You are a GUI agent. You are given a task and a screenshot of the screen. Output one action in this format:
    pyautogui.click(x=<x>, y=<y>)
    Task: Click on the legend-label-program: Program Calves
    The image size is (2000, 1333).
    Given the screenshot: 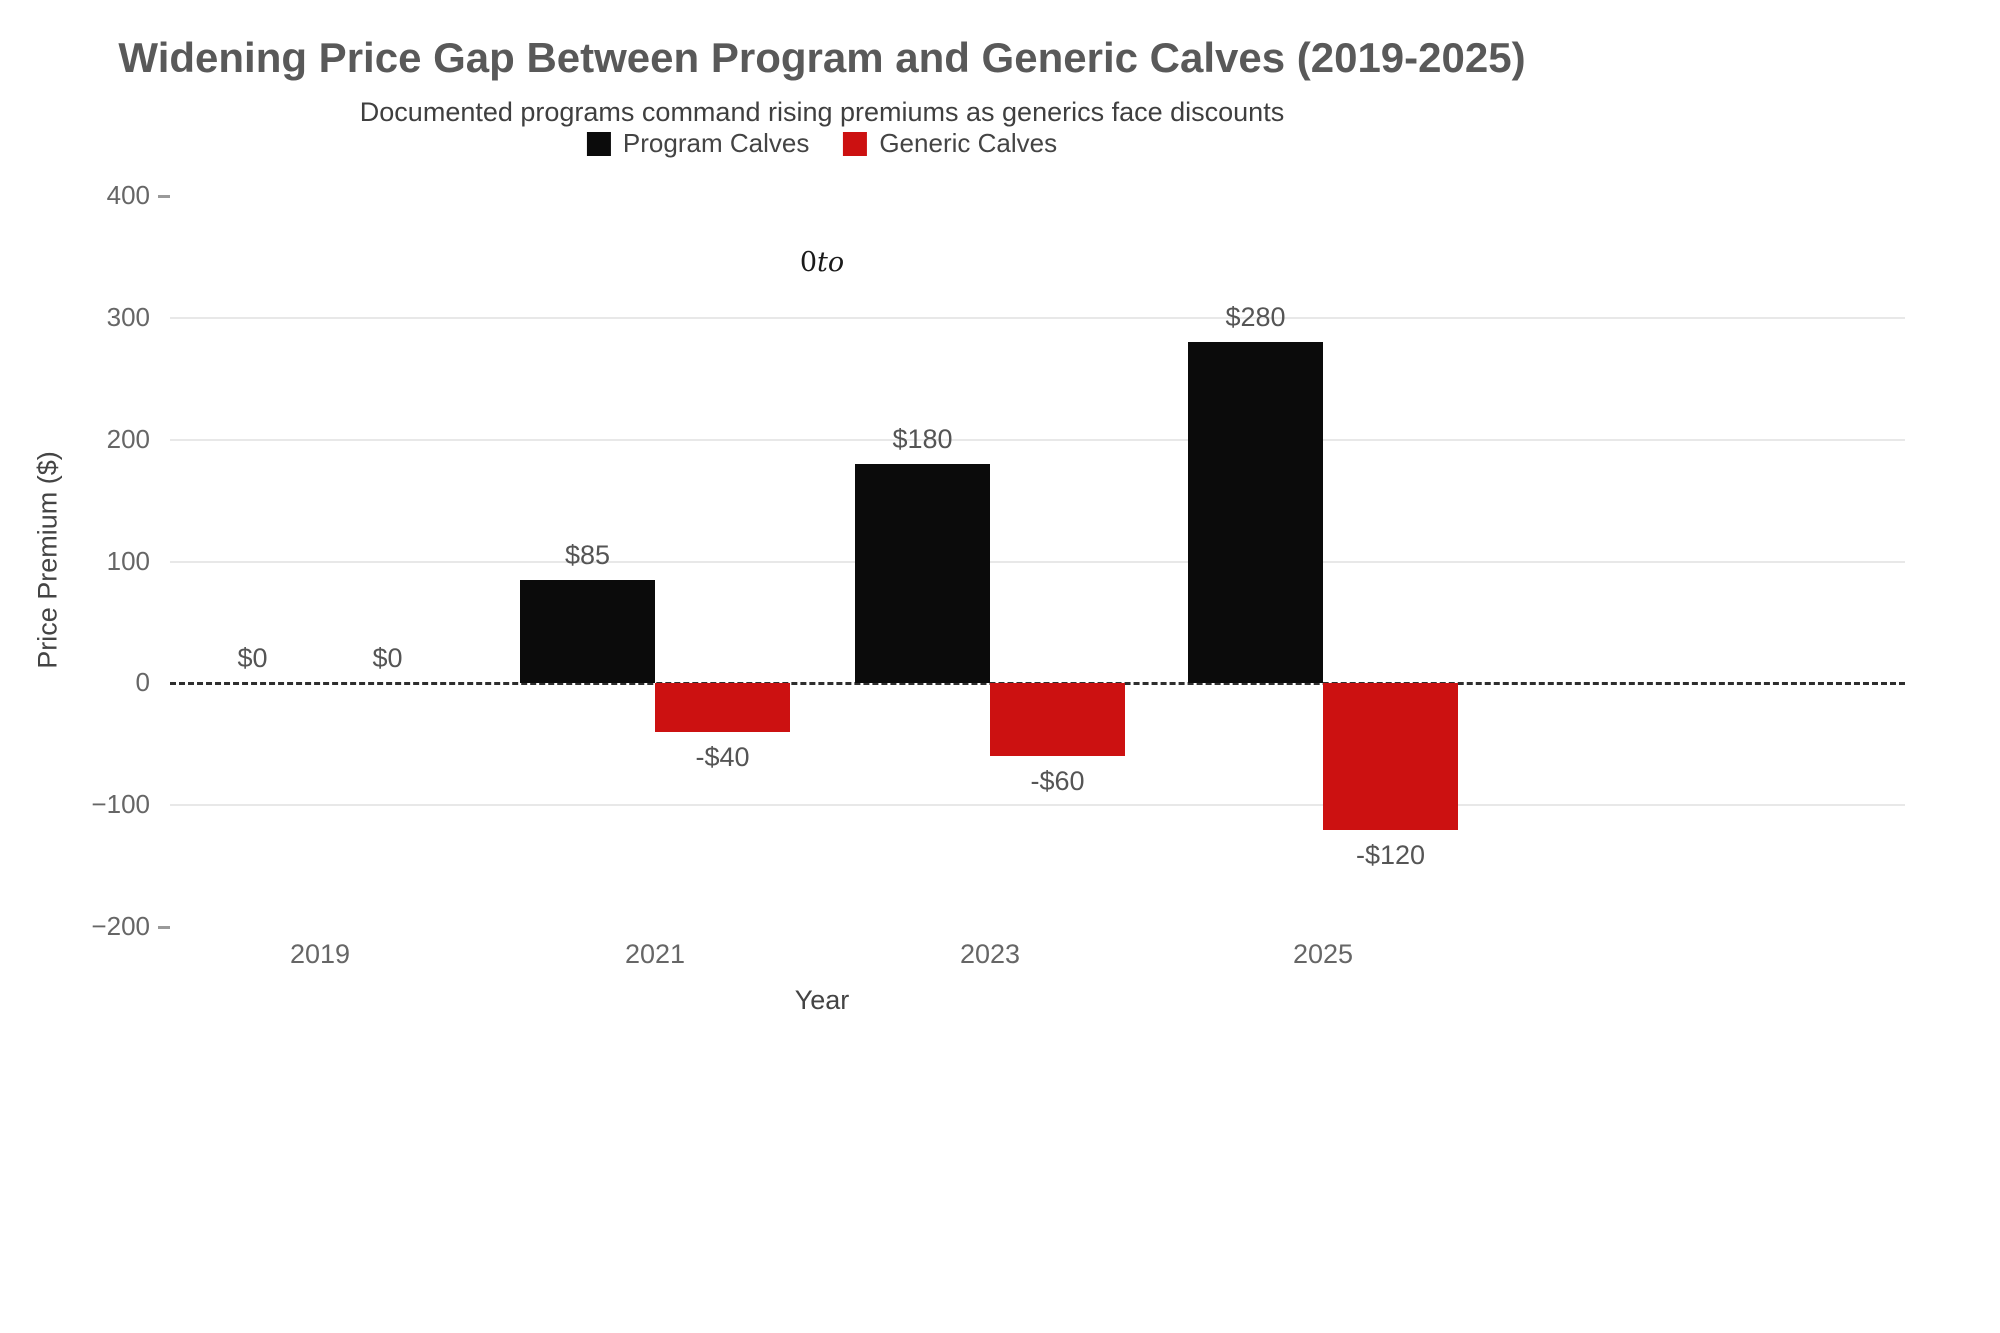 What is the action you would take?
    pyautogui.click(x=716, y=143)
    